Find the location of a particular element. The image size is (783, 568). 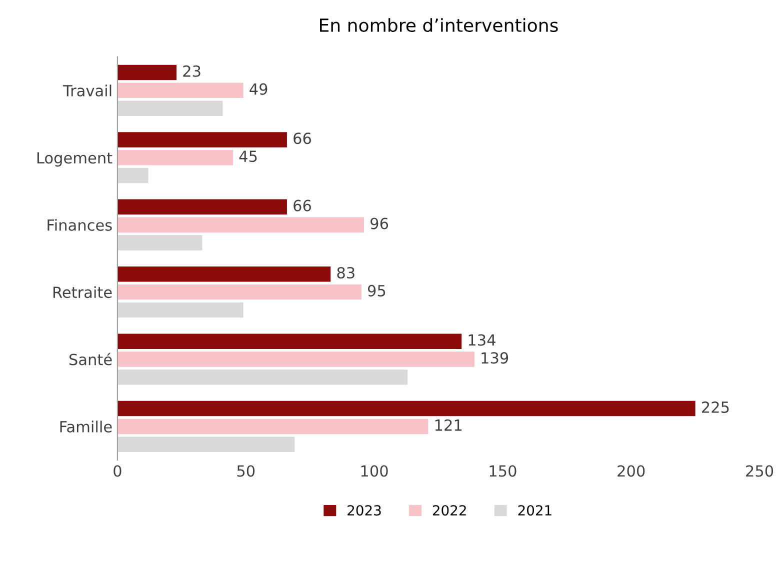

x-tick-label: 0 is located at coordinates (118, 471).